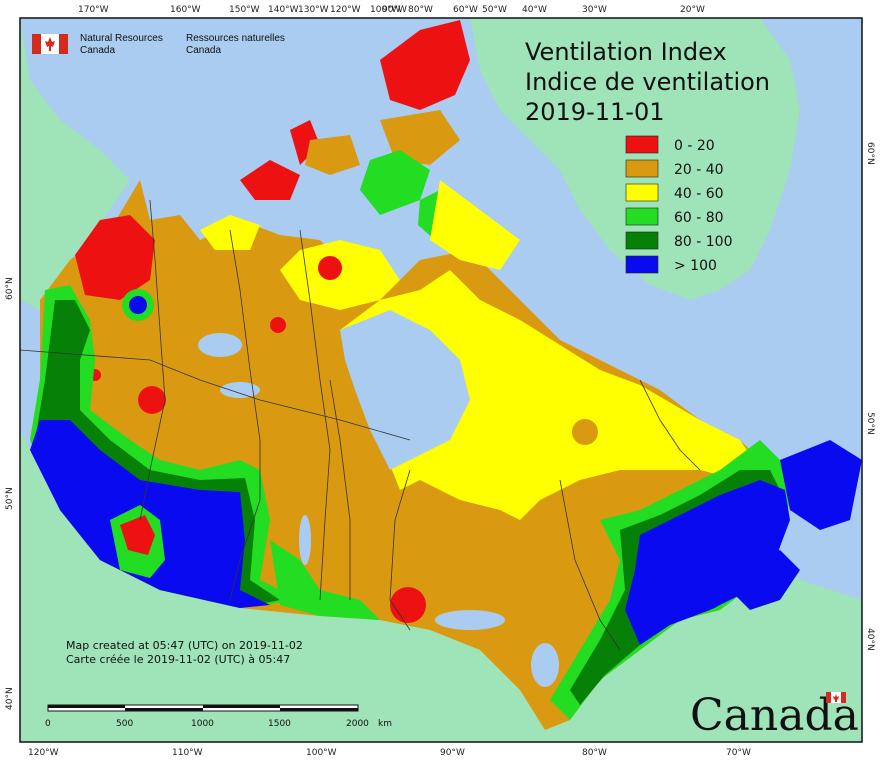 This screenshot has width=880, height=760. What do you see at coordinates (870, 396) in the screenshot?
I see `right-ticks: 60°N 50°N 40°N` at bounding box center [870, 396].